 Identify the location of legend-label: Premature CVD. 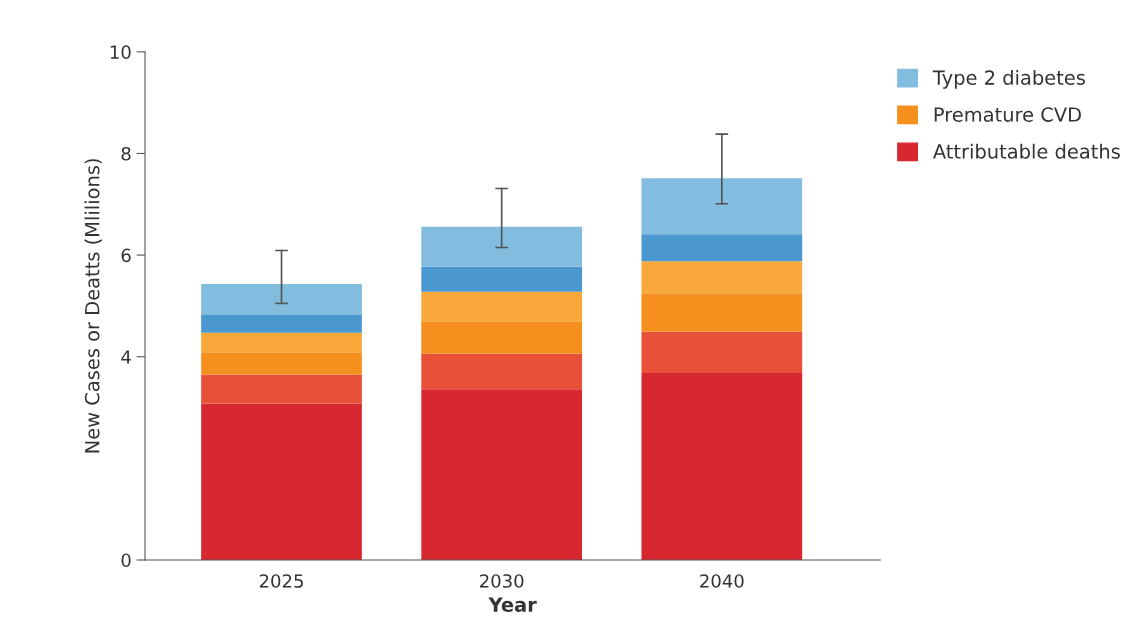
(1007, 114).